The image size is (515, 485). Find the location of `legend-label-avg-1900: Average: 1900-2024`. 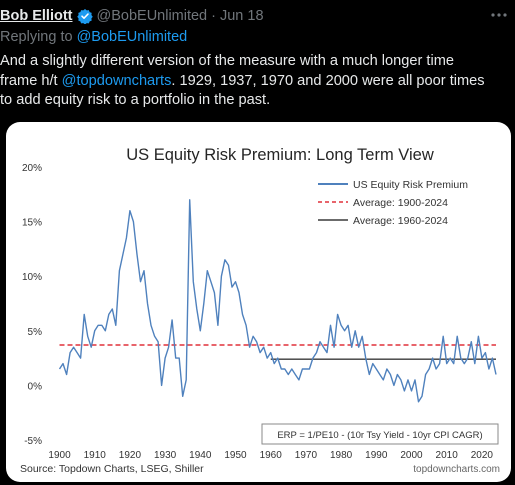

legend-label-avg-1900: Average: 1900-2024 is located at coordinates (400, 203).